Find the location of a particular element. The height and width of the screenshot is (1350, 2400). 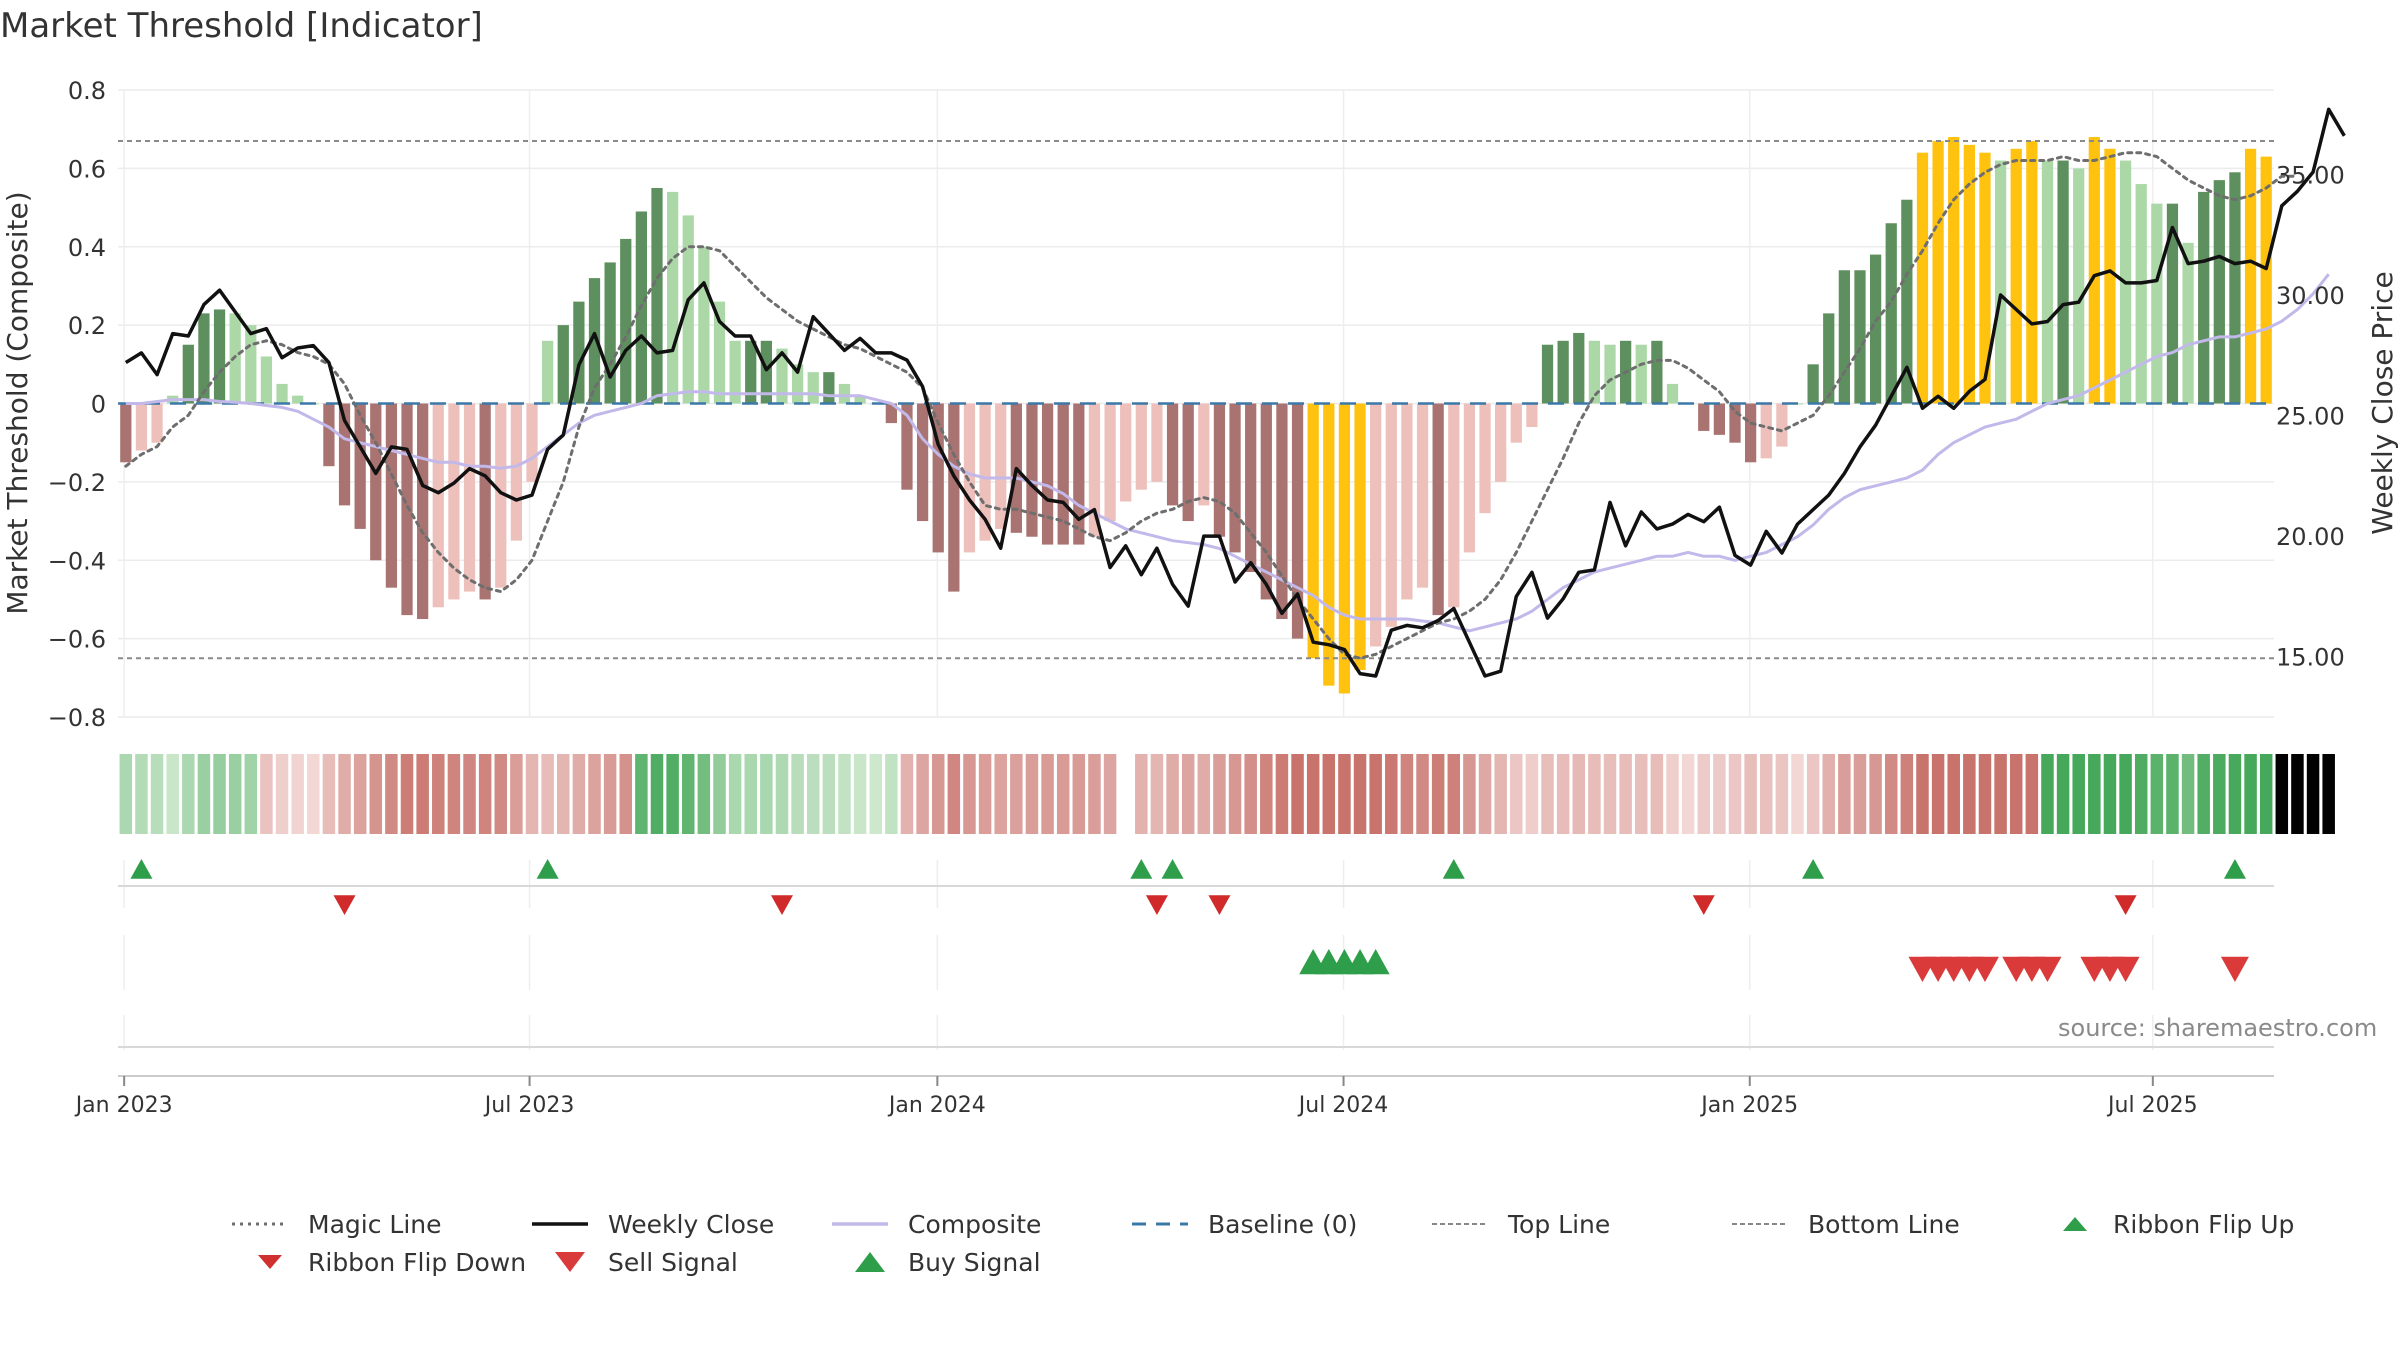

legend-label: Ribbon Flip Down is located at coordinates (417, 1262).